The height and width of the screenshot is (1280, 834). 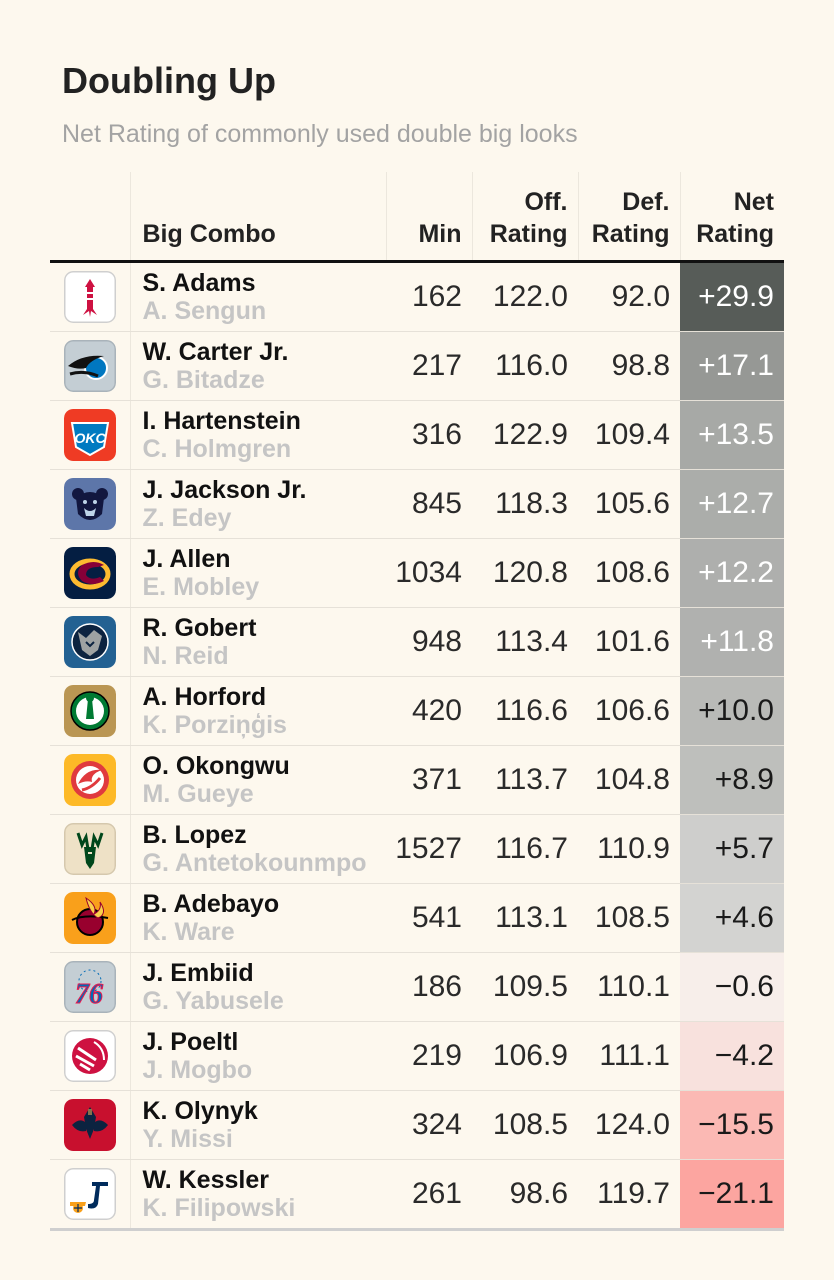 I want to click on 76ers-icon: 76, so click(x=89, y=987).